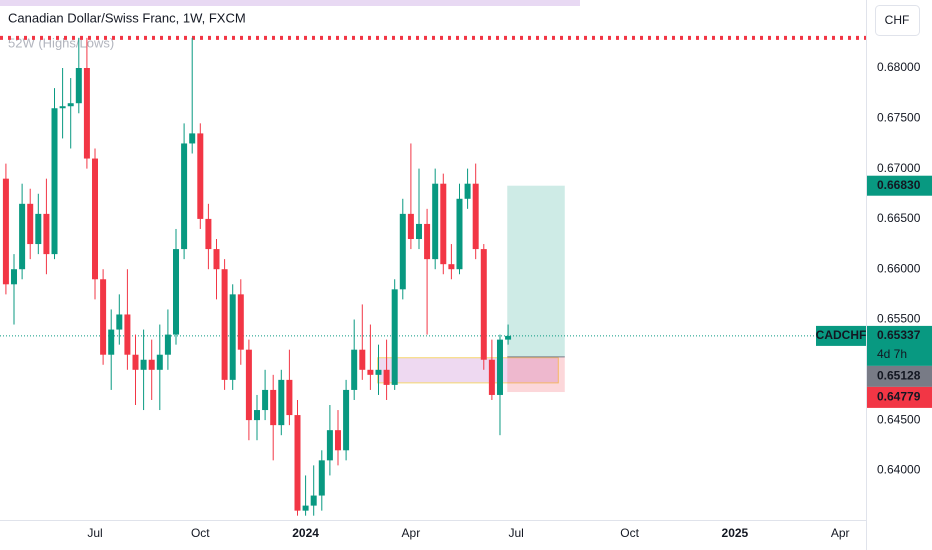 Image resolution: width=932 pixels, height=550 pixels. I want to click on stop-price-label: 0.64779, so click(899, 397).